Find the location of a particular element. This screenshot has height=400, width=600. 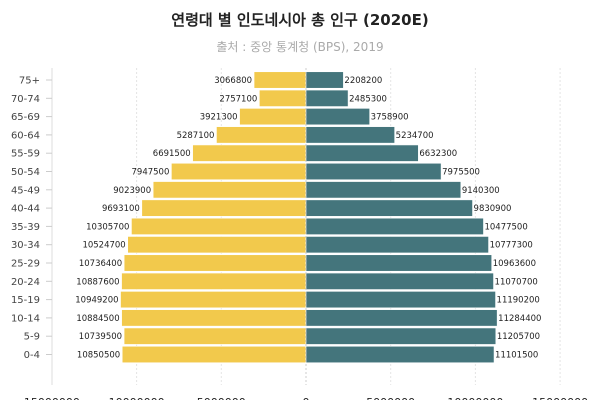

category-label: 55-59 is located at coordinates (25, 154).